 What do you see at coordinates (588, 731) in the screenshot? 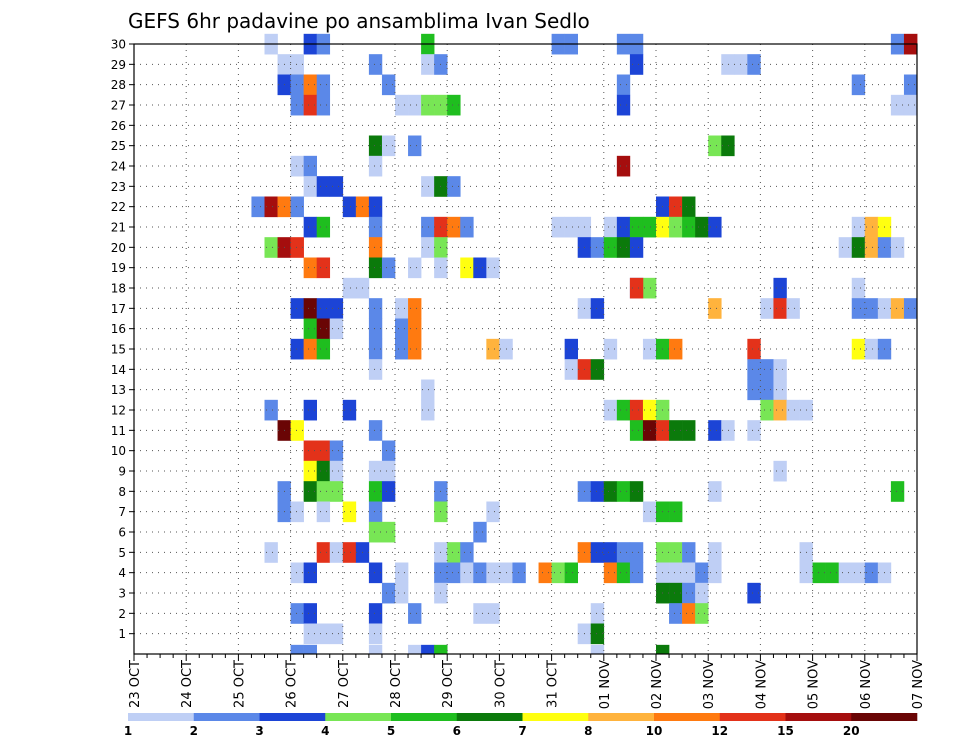
I see `legend-label: 8` at bounding box center [588, 731].